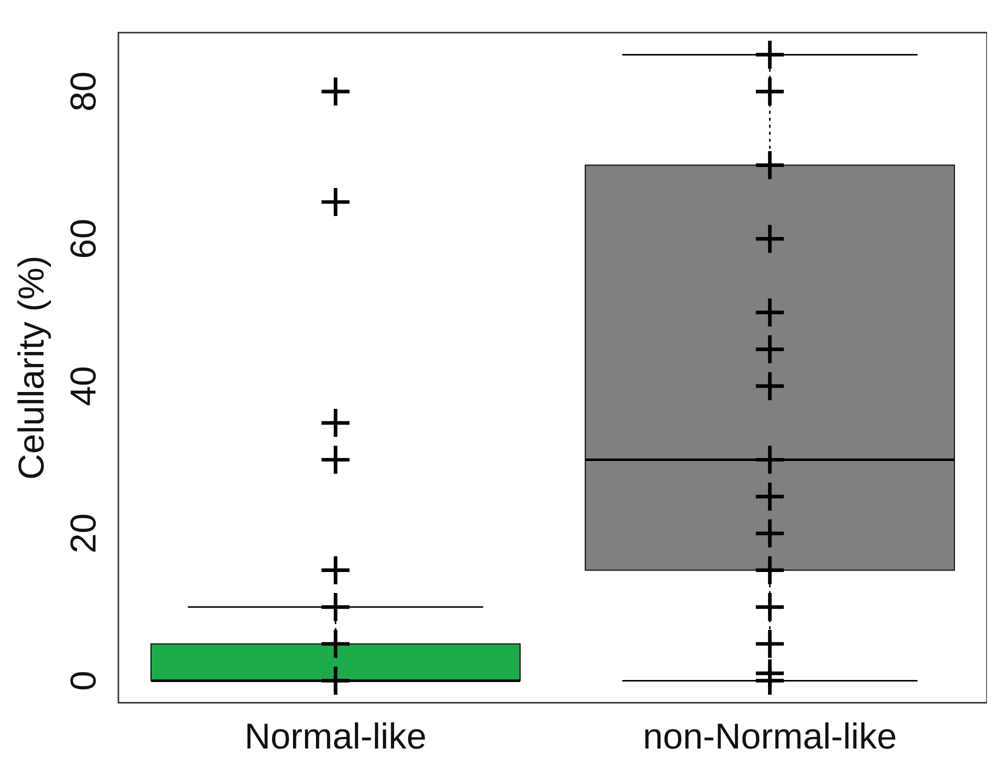 This screenshot has width=997, height=778. I want to click on y-tick-label: 20, so click(83, 533).